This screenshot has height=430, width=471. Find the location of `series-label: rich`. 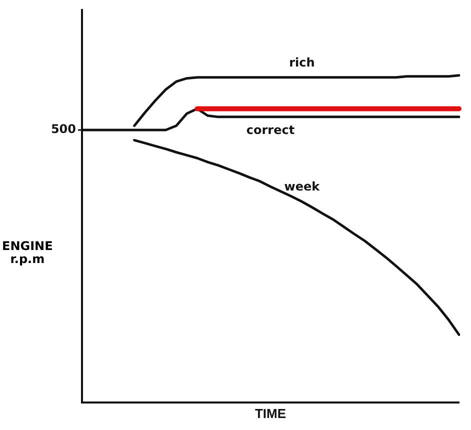

series-label: rich is located at coordinates (302, 62).